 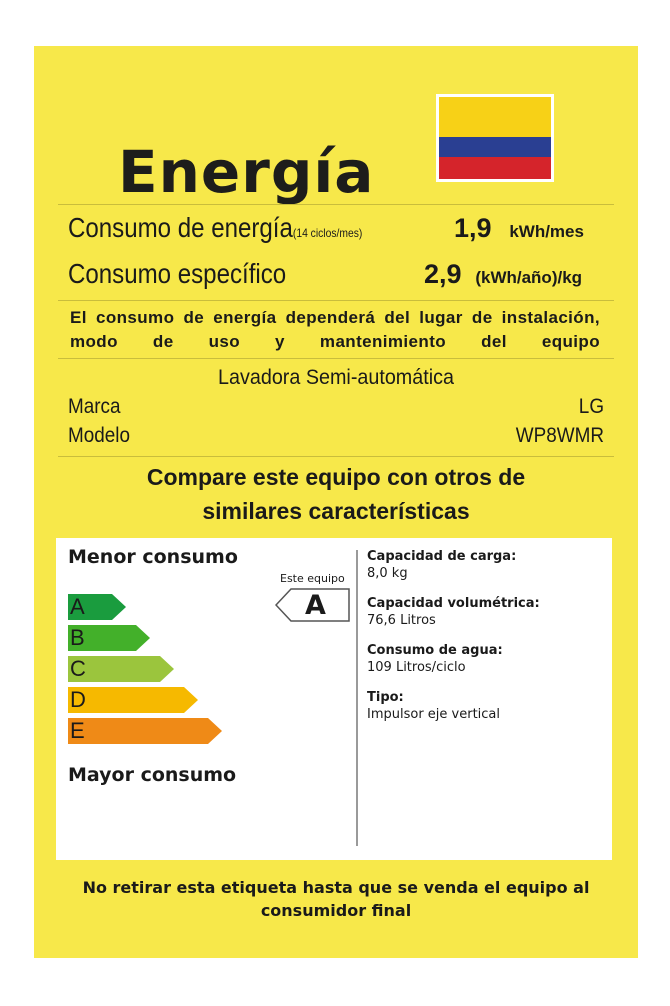 I want to click on spec-value-water-consumption: 109 Litros/ciclo, so click(x=416, y=667).